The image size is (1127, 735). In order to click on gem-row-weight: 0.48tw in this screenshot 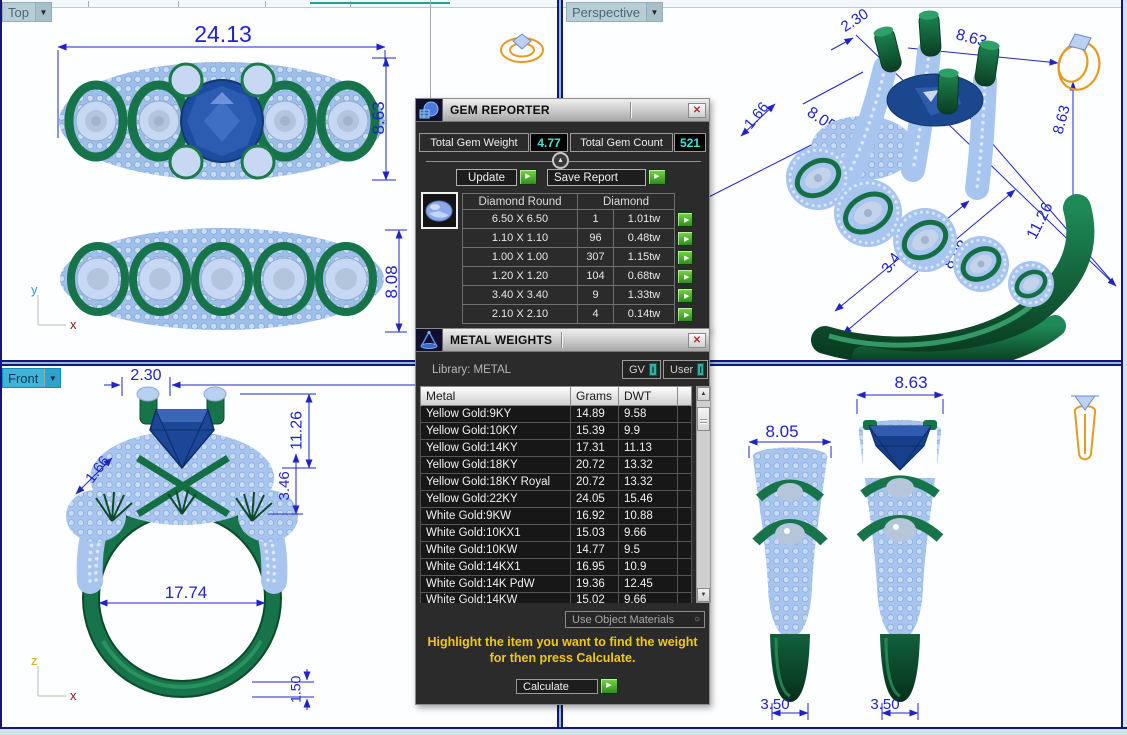, I will do `click(644, 238)`.